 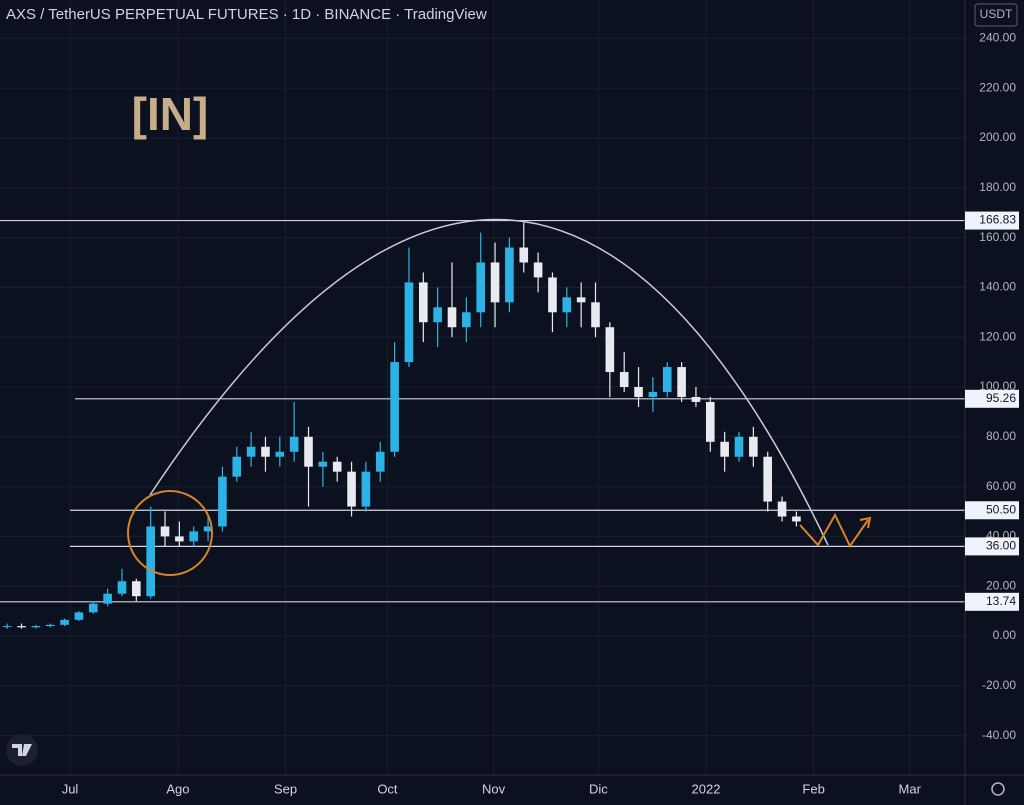 I want to click on y-tick-label: 20.00, so click(x=1001, y=585).